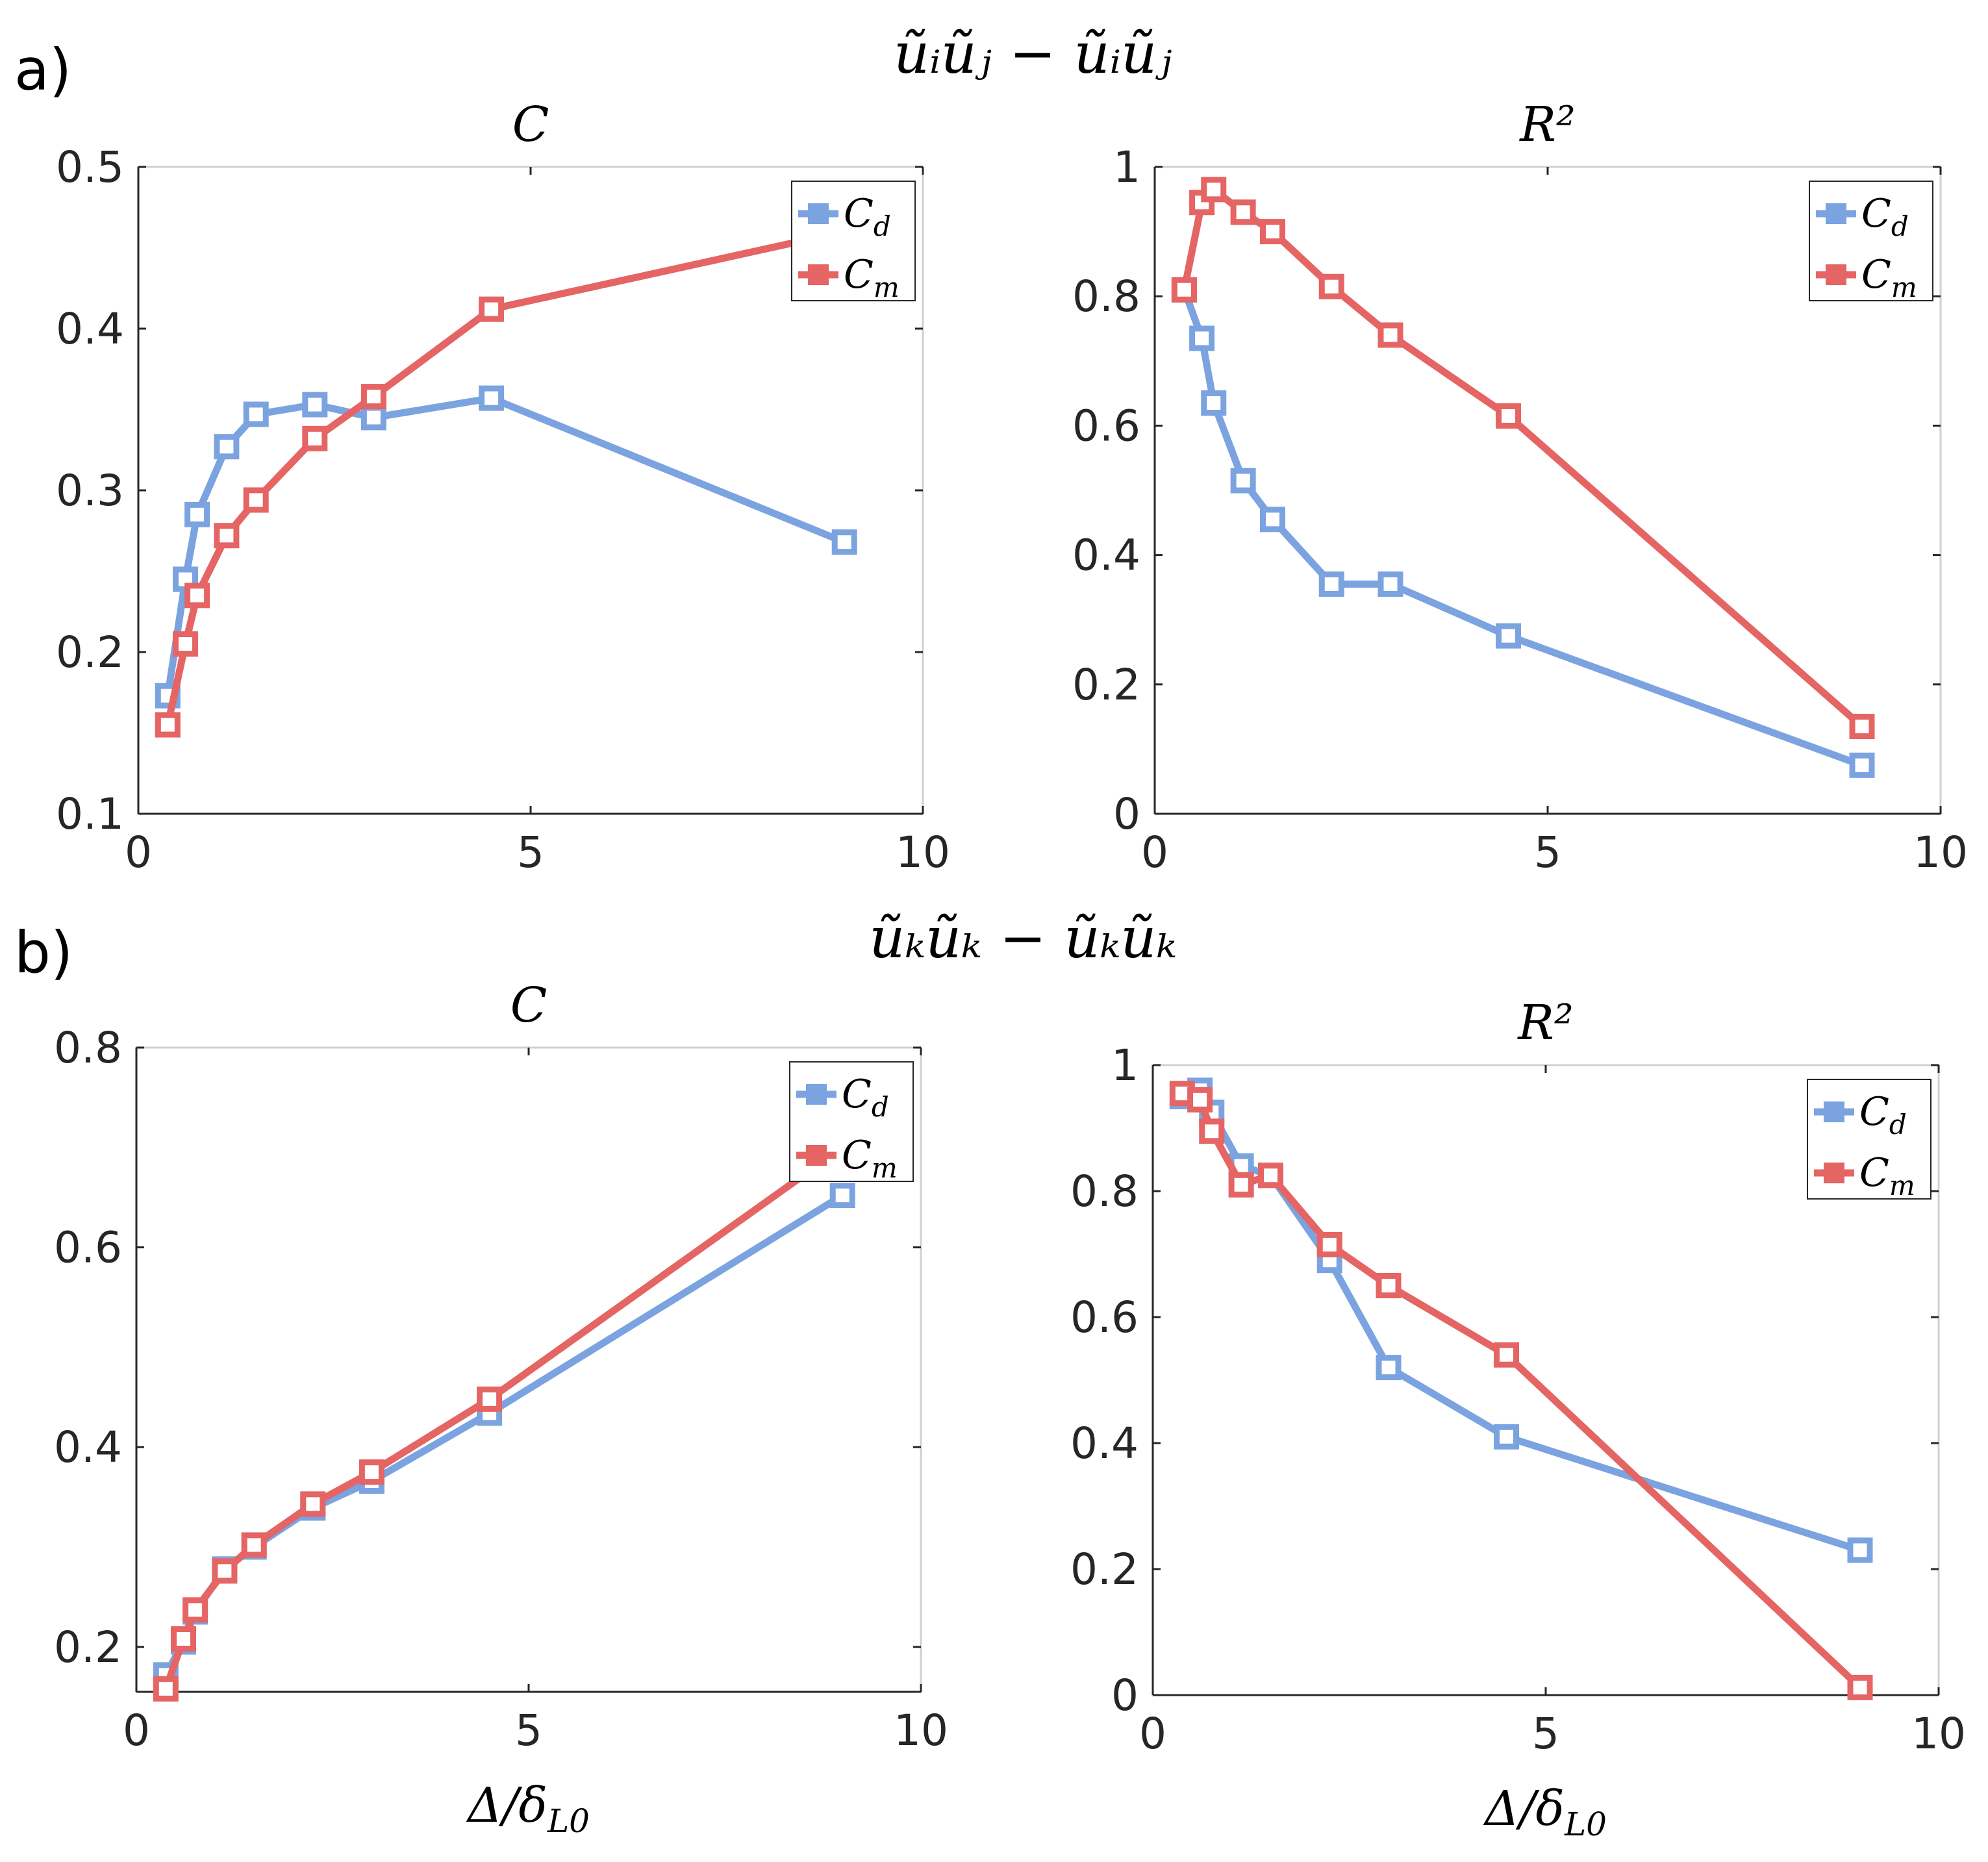  What do you see at coordinates (43, 952) in the screenshot?
I see `panel-letter-b: b)` at bounding box center [43, 952].